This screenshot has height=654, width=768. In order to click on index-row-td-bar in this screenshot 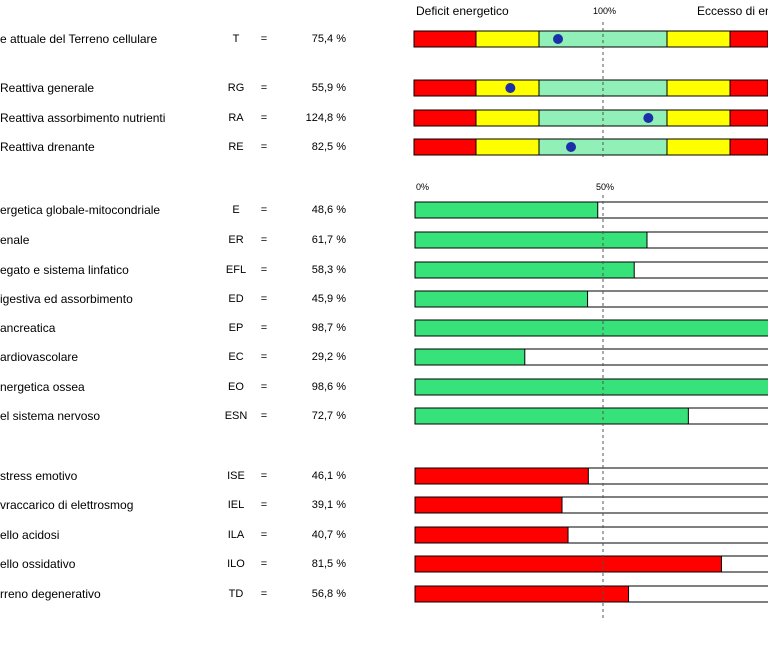, I will do `click(522, 594)`.